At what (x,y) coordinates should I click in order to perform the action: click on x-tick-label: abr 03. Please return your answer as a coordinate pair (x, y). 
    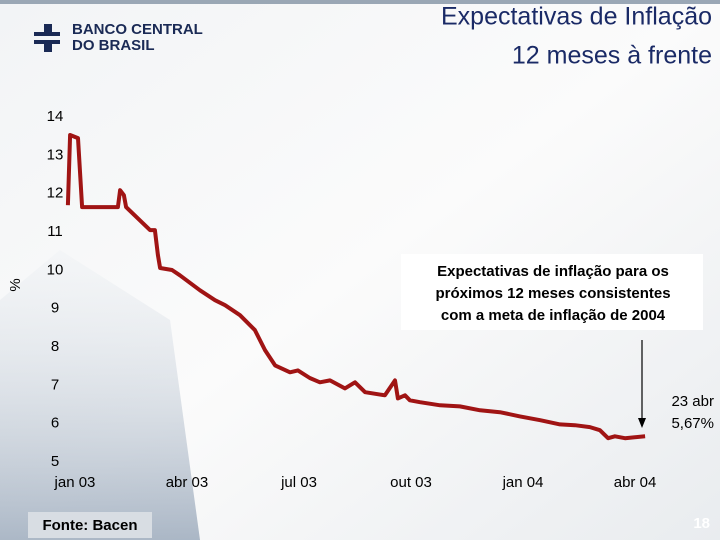
    Looking at the image, I should click on (187, 482).